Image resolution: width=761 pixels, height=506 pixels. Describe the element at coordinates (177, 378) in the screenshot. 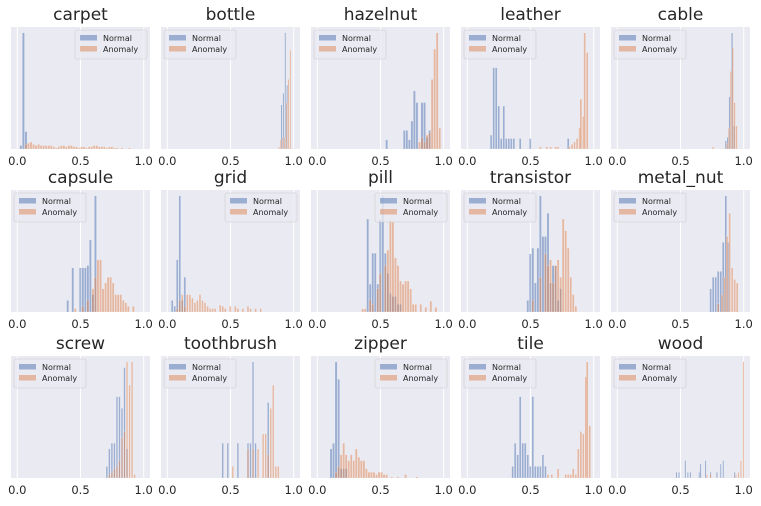

I see `legend-swatch-anomaly` at that location.